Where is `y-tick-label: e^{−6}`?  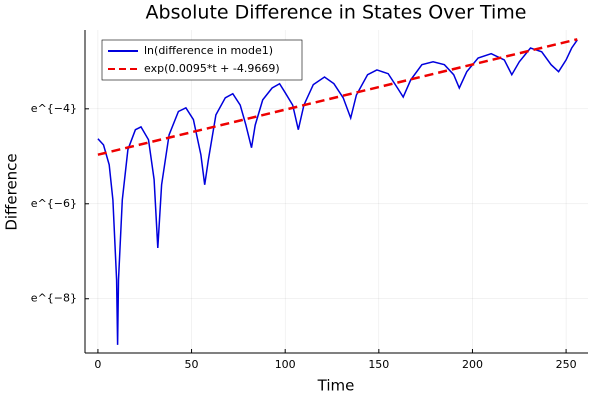
y-tick-label: e^{−6} is located at coordinates (54, 203).